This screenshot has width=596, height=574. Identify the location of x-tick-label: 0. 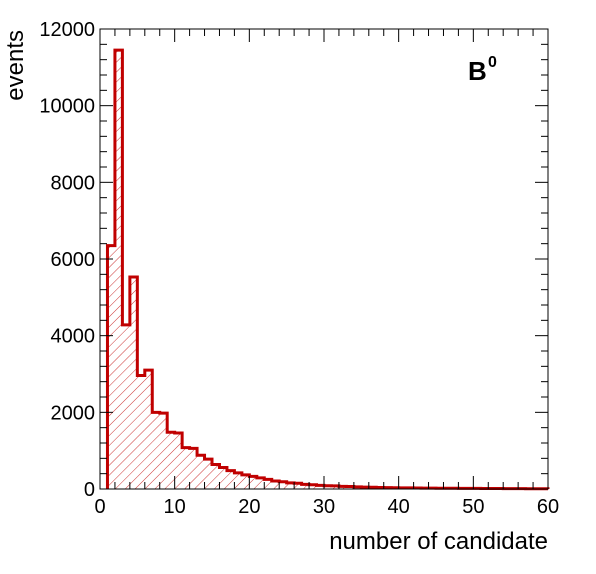
(99, 507).